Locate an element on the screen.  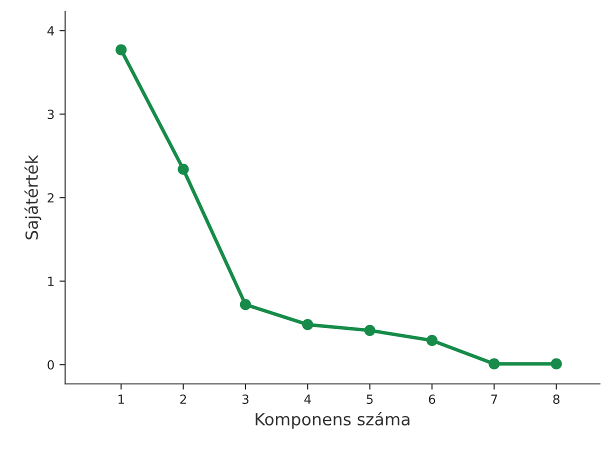
y-tick-label: 3 is located at coordinates (51, 115).